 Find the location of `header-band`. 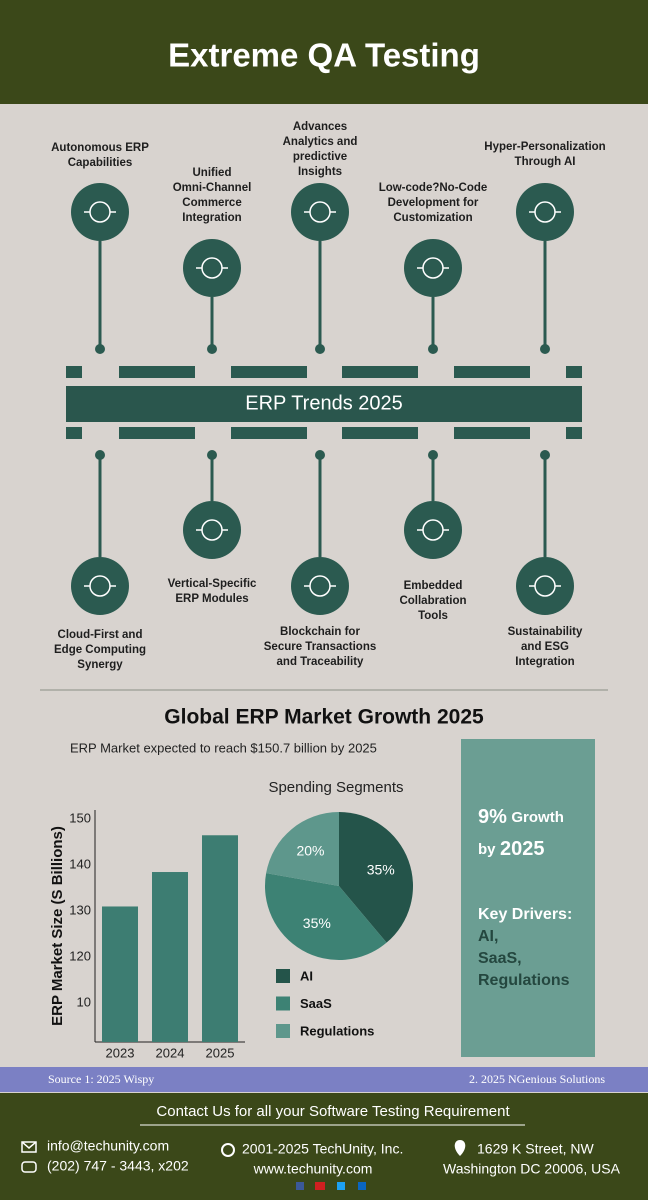

header-band is located at coordinates (324, 52).